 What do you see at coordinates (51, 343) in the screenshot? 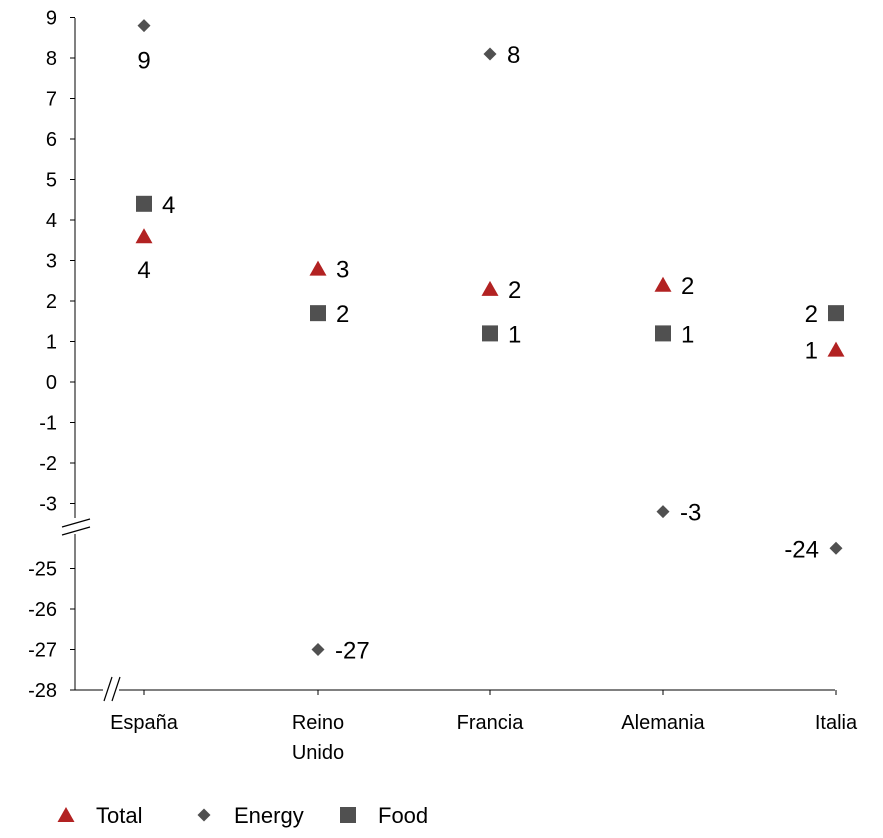
I see `y-tick-label: 1` at bounding box center [51, 343].